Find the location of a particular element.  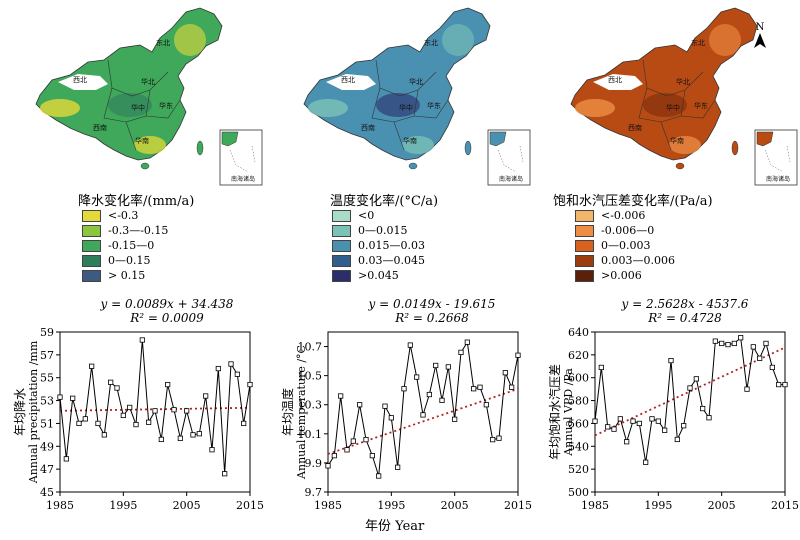

legend-item: <-0.006 is located at coordinates (610, 215).